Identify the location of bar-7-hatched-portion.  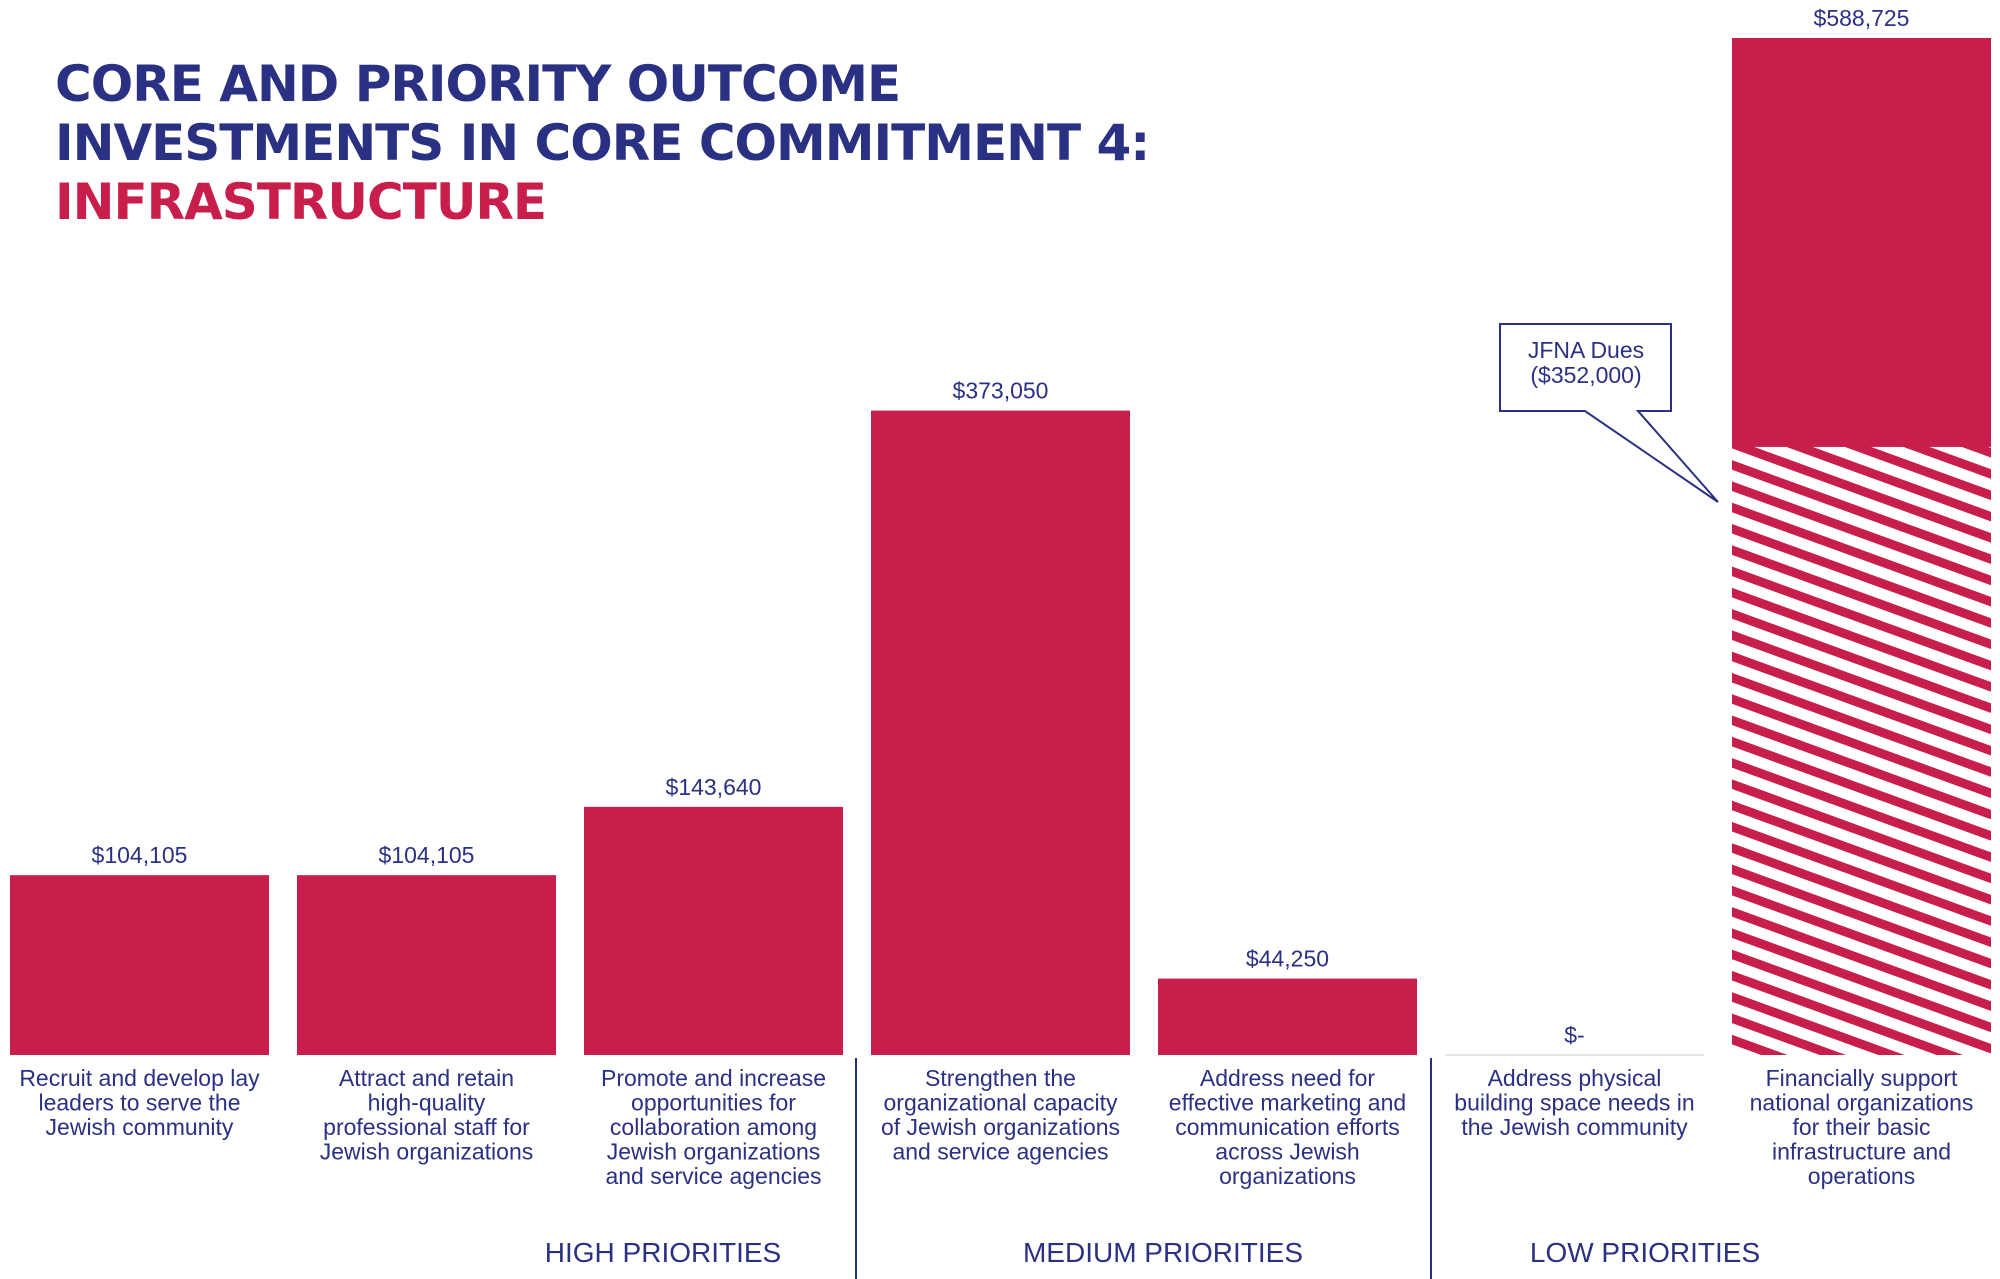
(1861, 750).